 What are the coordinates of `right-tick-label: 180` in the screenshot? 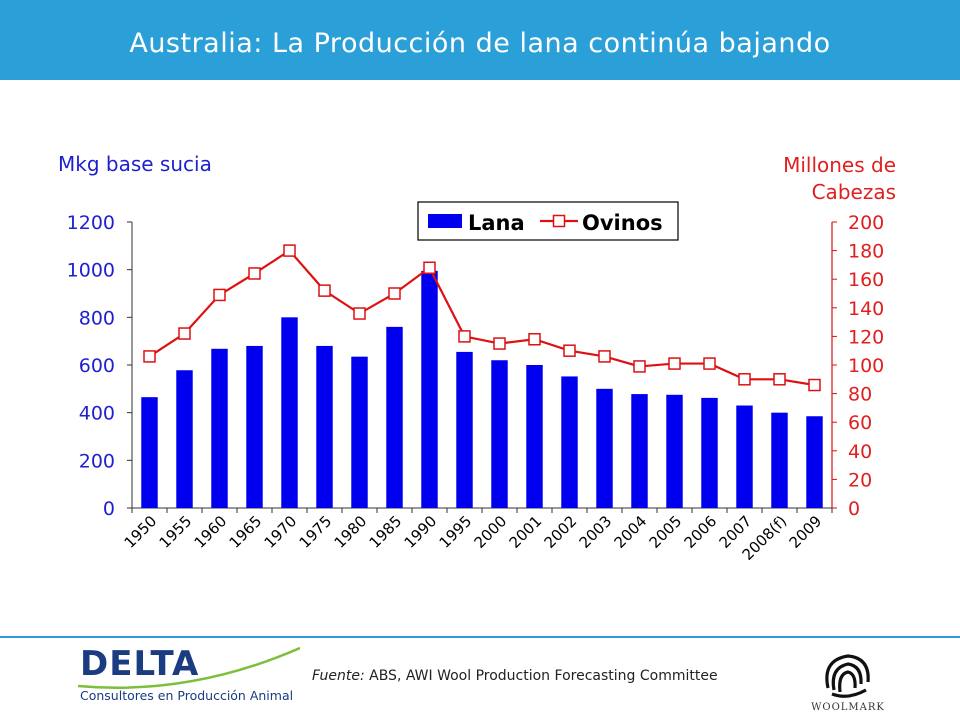 It's located at (866, 252).